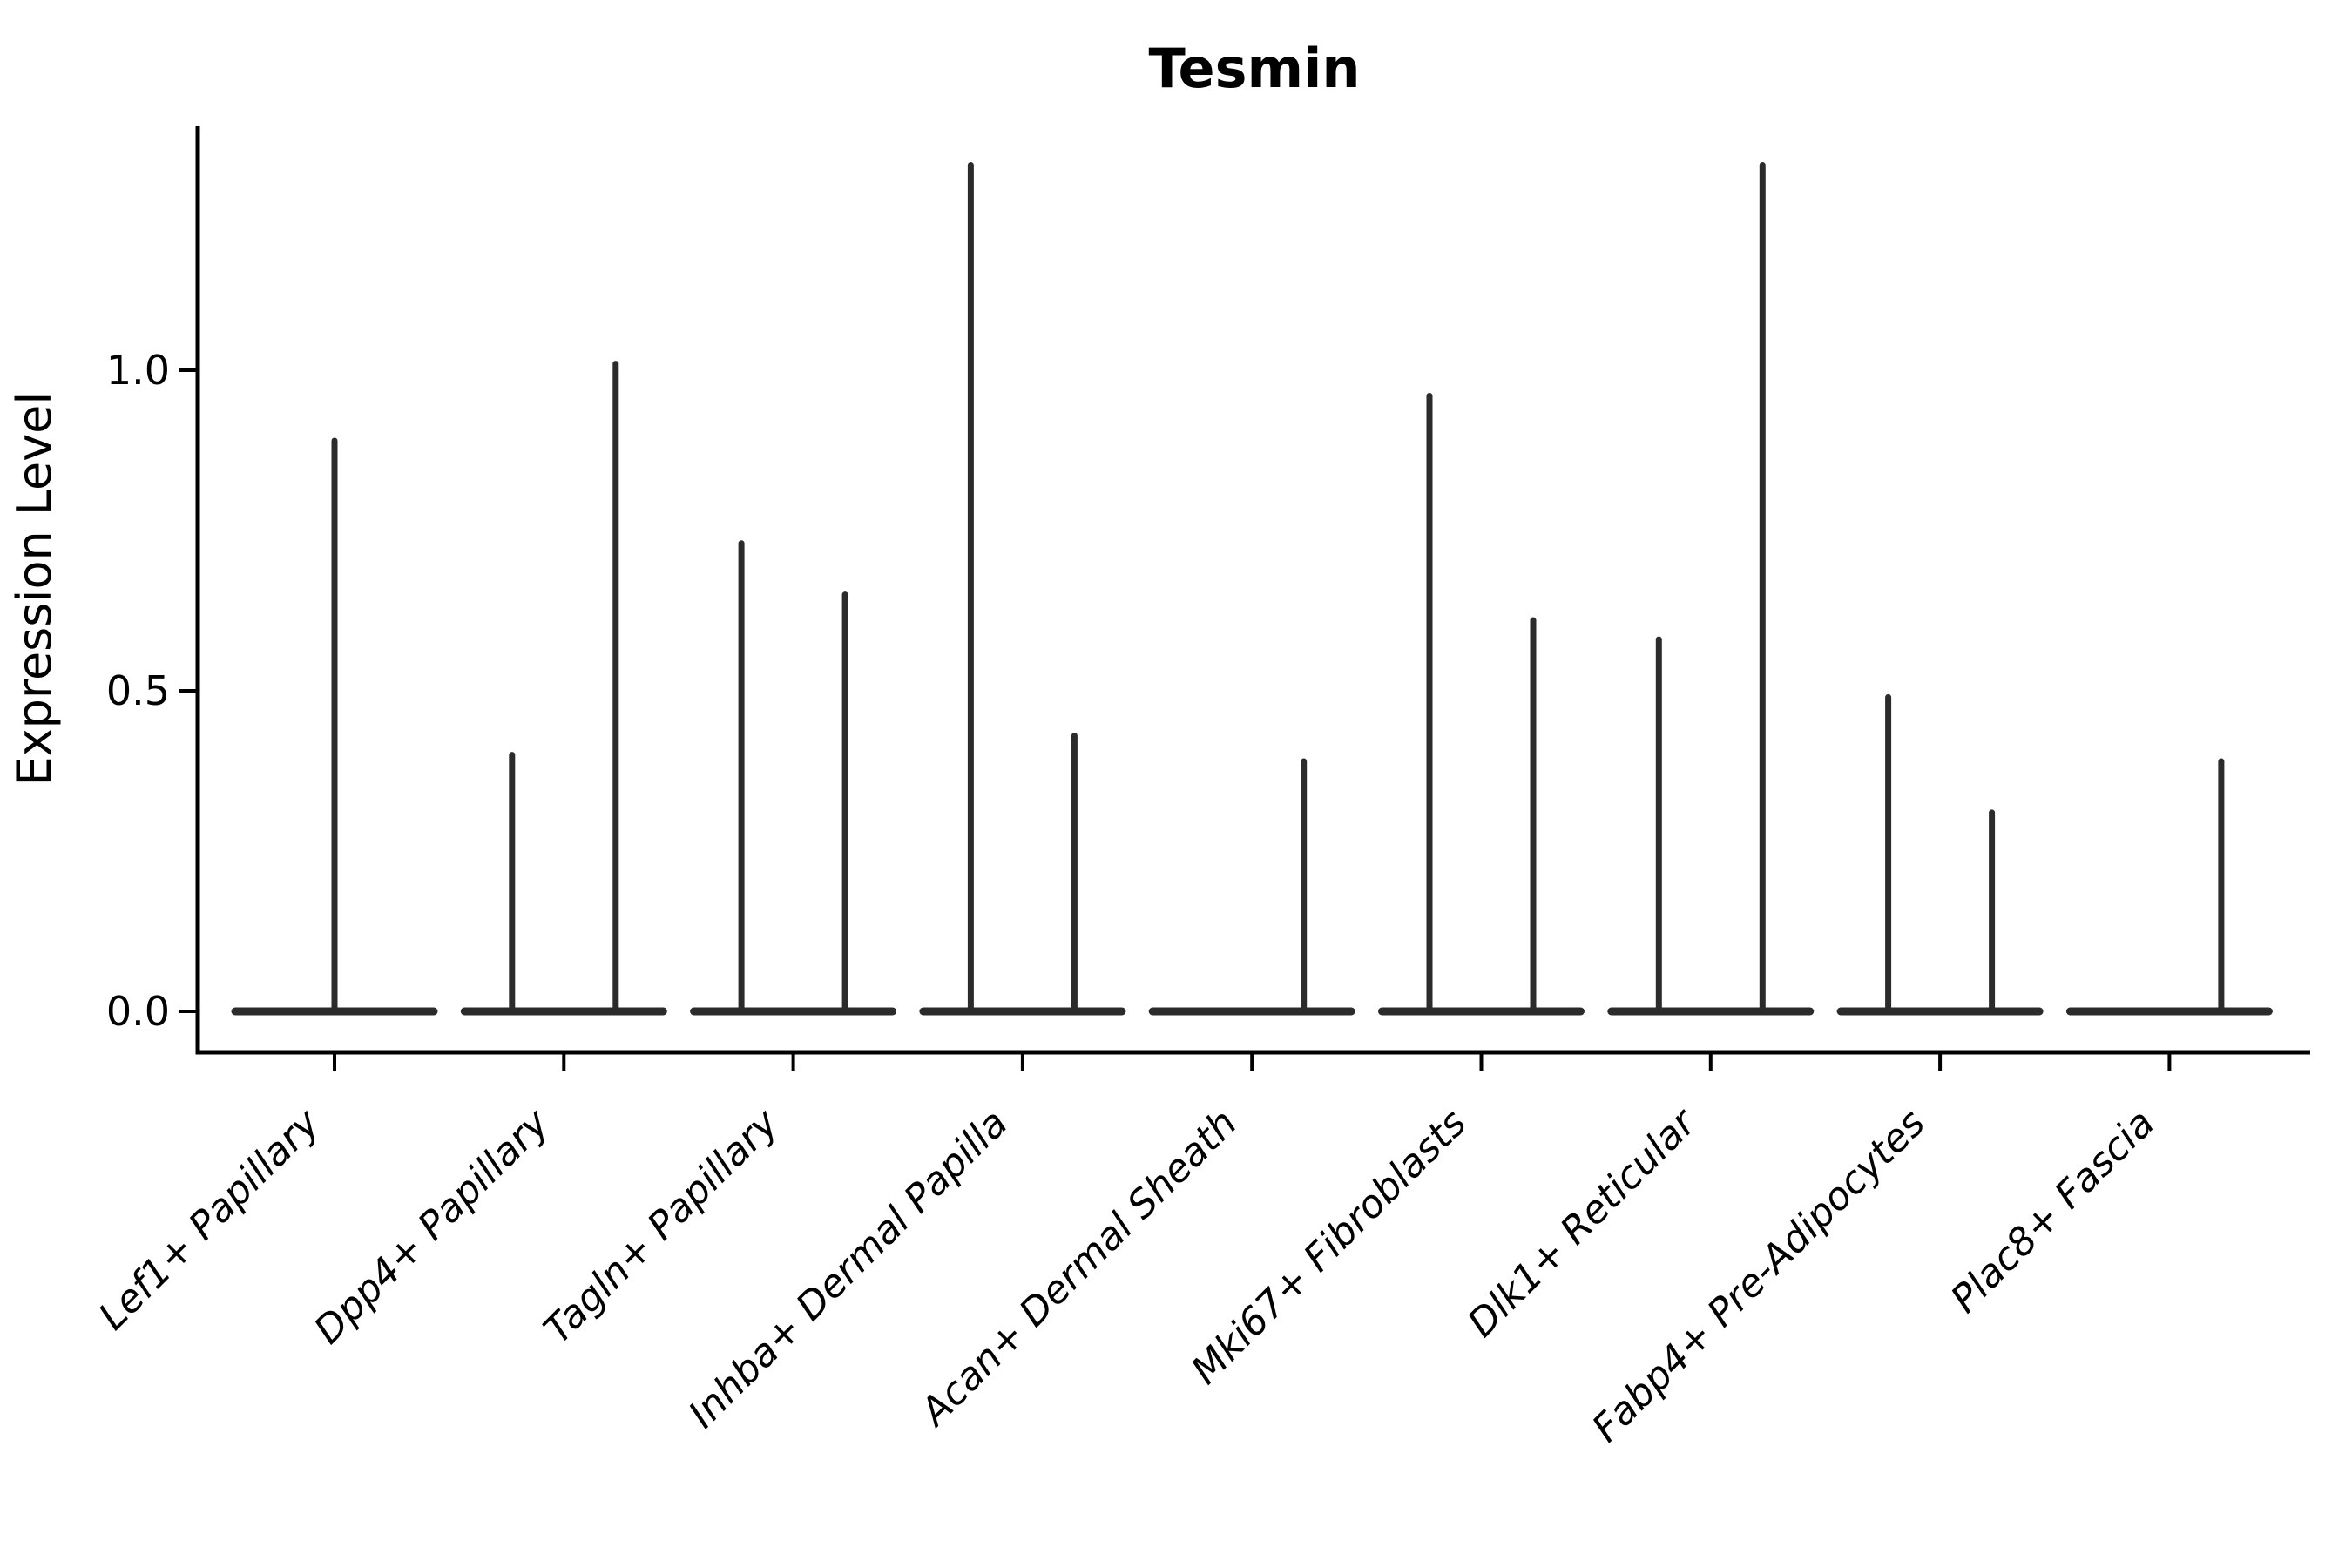 This screenshot has height=1568, width=2352. What do you see at coordinates (34, 589) in the screenshot?
I see `y-axis-label: Expression Level` at bounding box center [34, 589].